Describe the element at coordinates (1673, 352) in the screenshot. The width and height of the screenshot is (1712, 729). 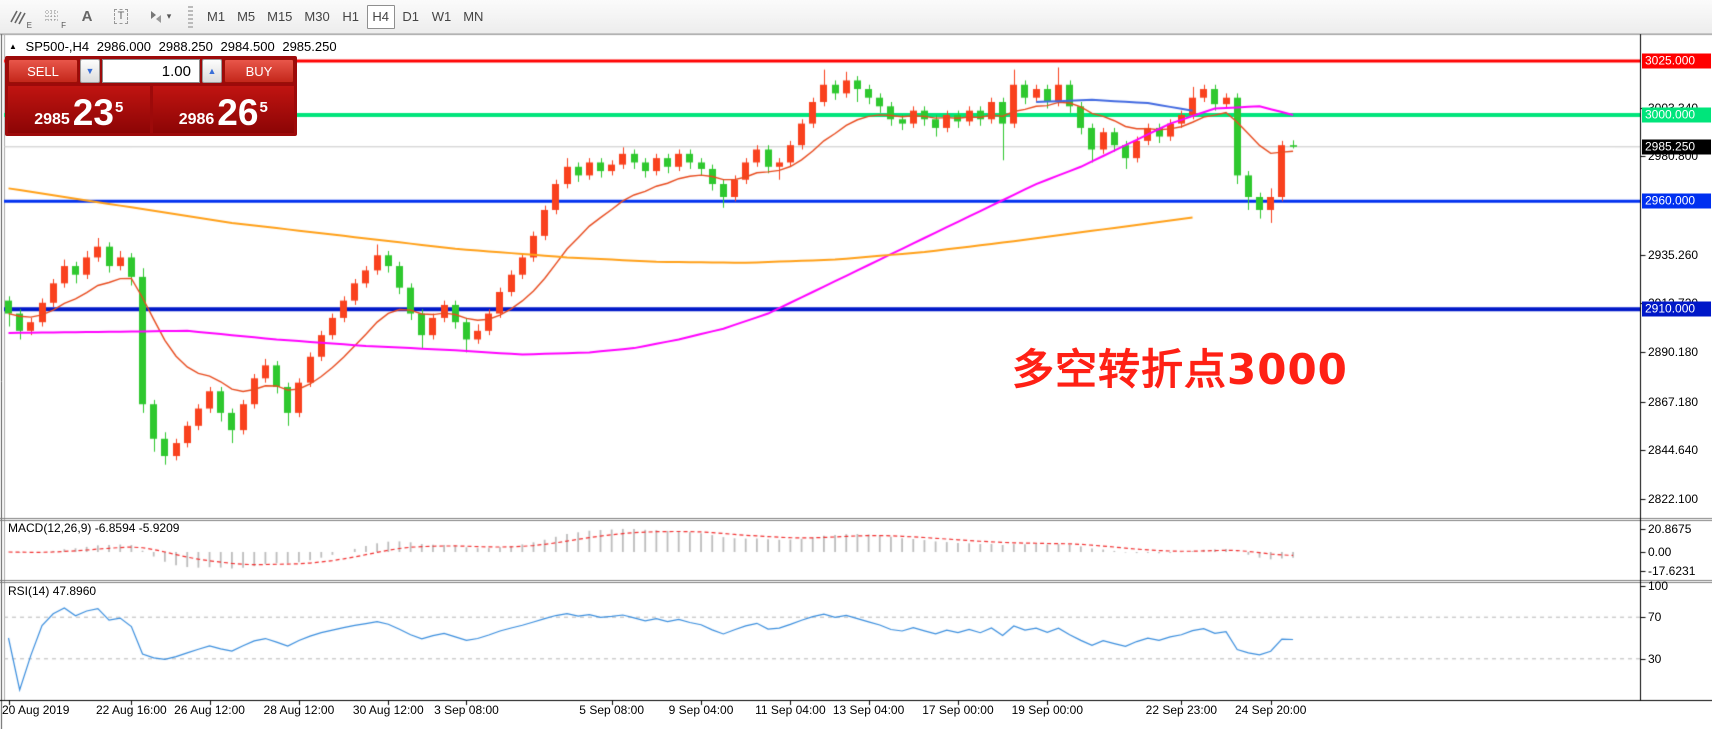
I see `y-axis-tick-label: 2890.180` at that location.